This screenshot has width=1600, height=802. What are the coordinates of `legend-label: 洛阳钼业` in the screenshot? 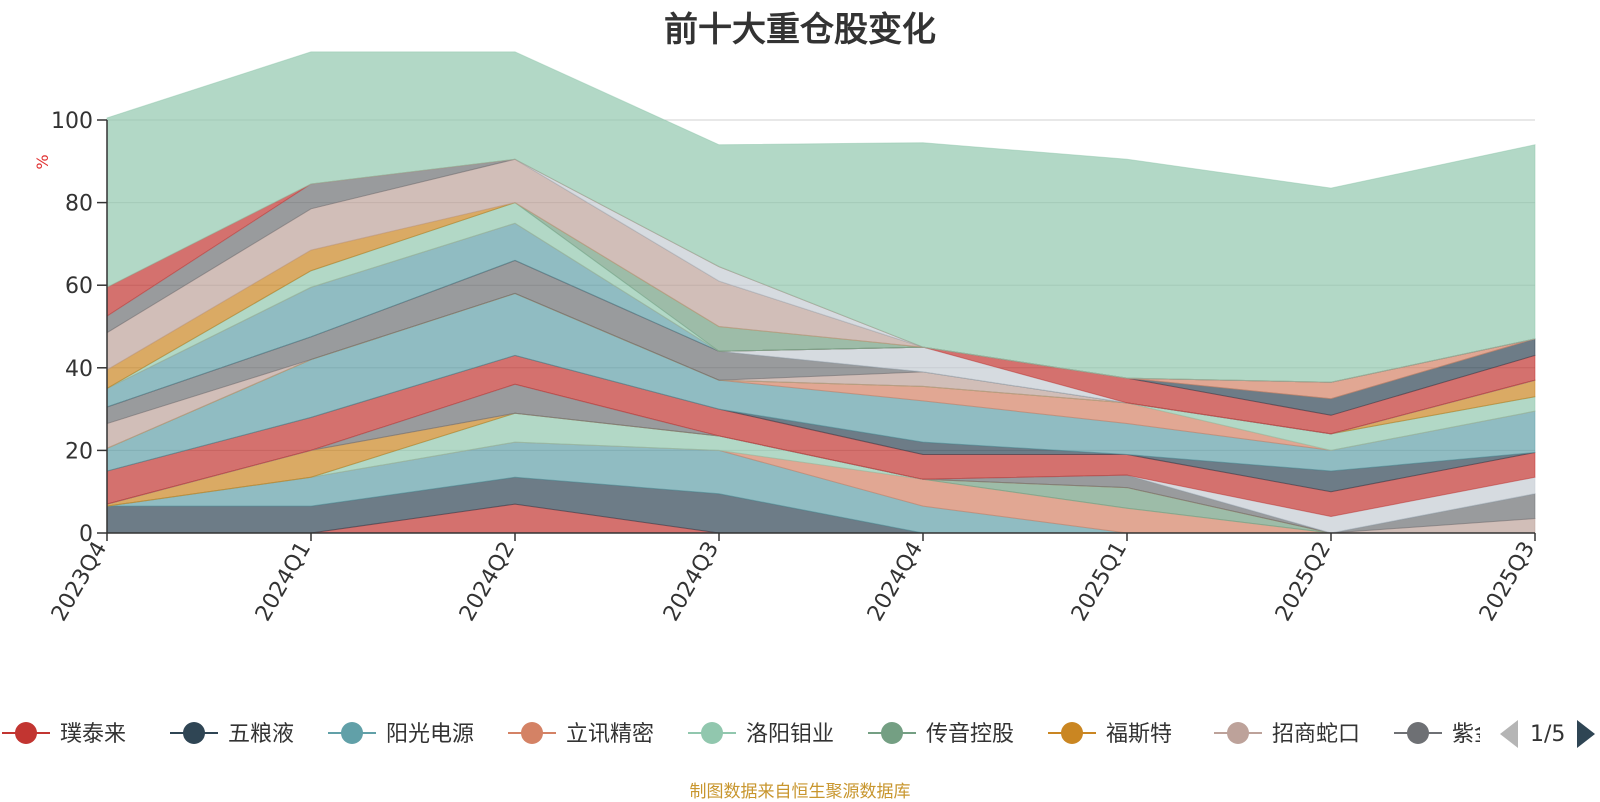 It's located at (790, 734).